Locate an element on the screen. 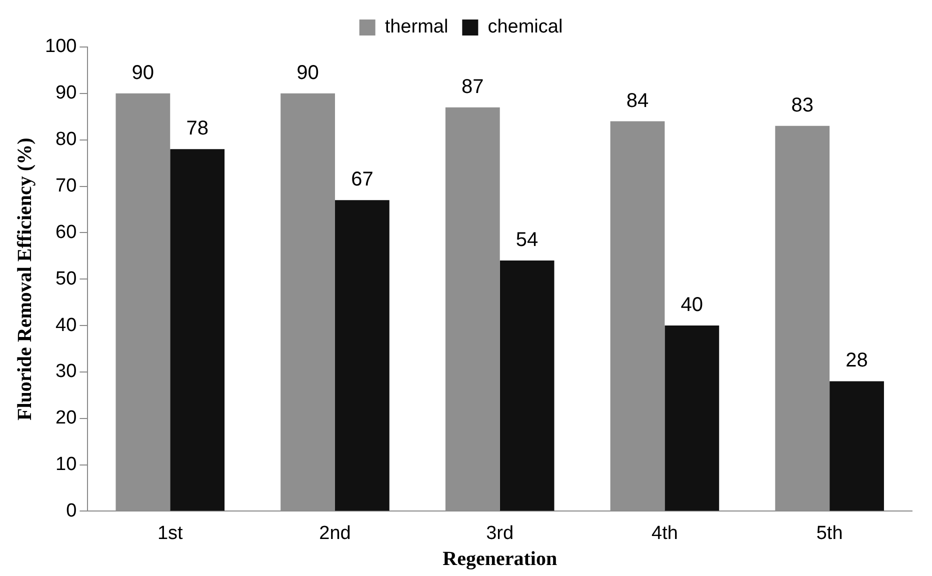 This screenshot has height=576, width=932. x-tick-label: 1st is located at coordinates (170, 533).